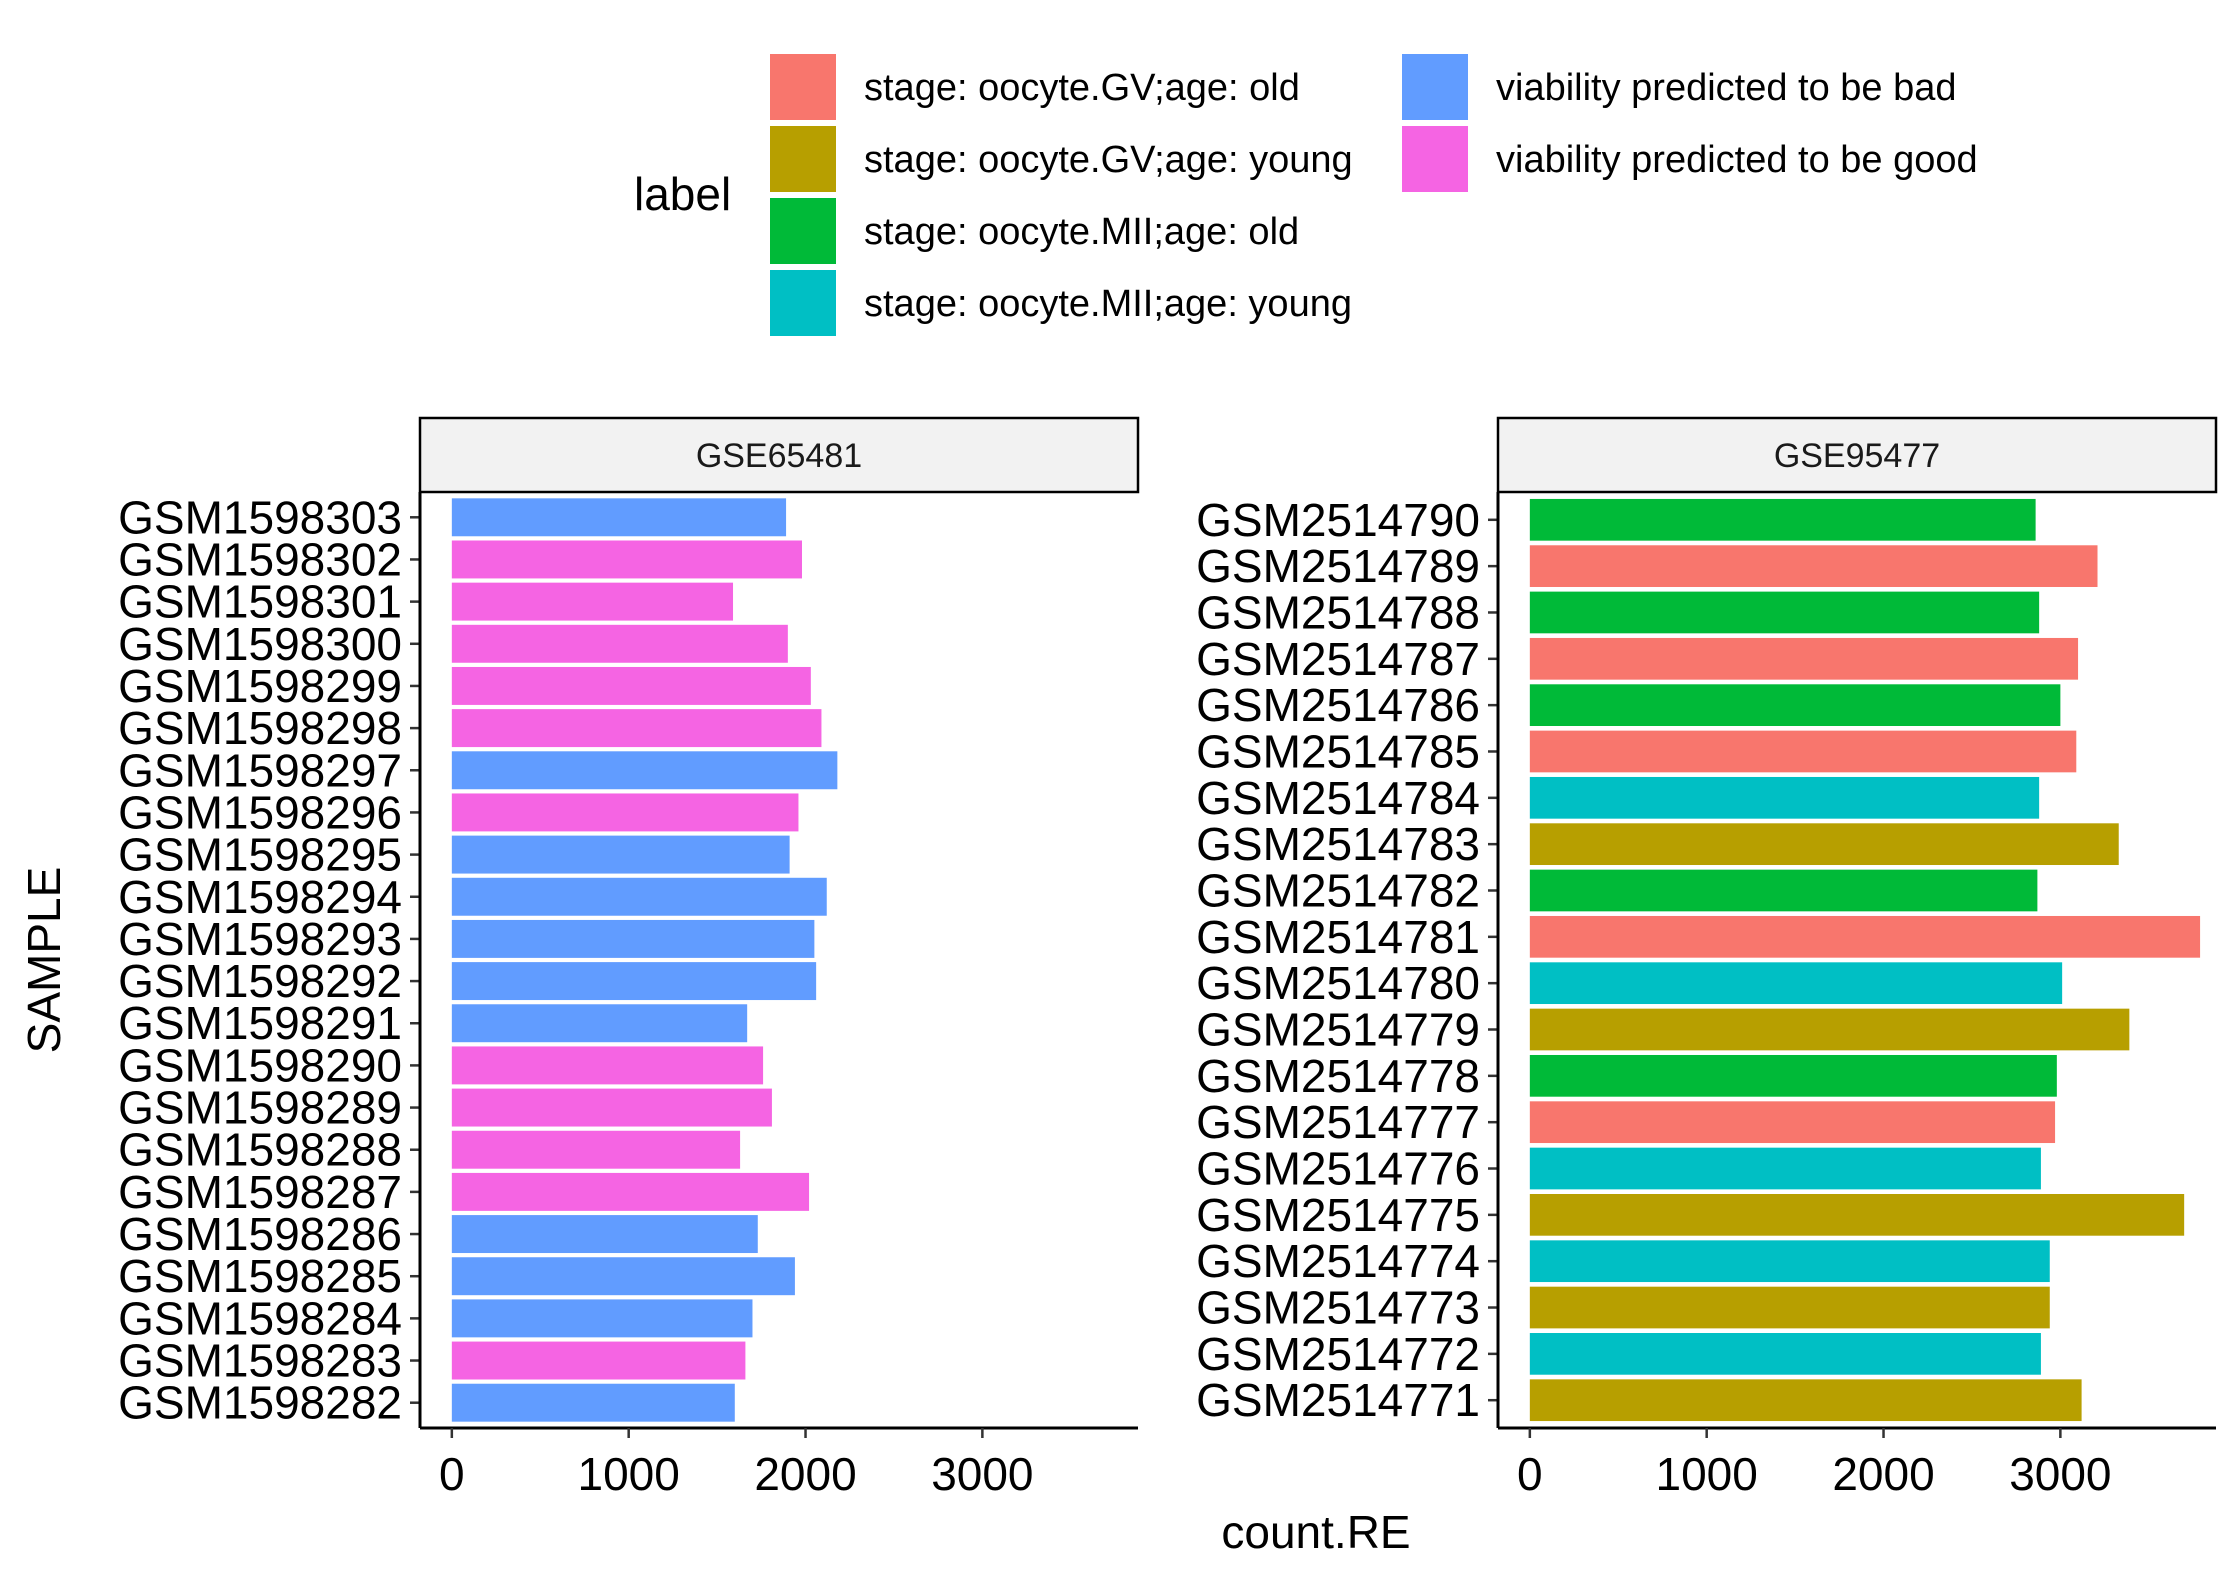  What do you see at coordinates (260, 1108) in the screenshot?
I see `y-tick-label: GSM1598289` at bounding box center [260, 1108].